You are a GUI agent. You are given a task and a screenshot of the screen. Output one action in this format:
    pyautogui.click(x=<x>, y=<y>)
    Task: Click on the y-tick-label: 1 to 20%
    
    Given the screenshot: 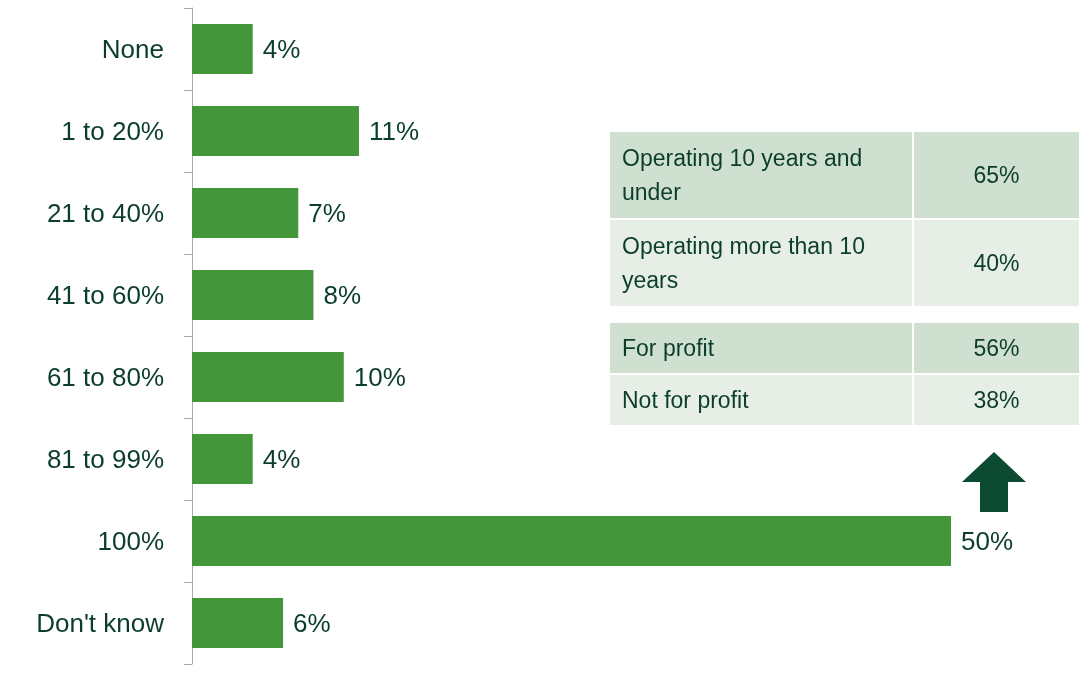 What is the action you would take?
    pyautogui.click(x=112, y=131)
    